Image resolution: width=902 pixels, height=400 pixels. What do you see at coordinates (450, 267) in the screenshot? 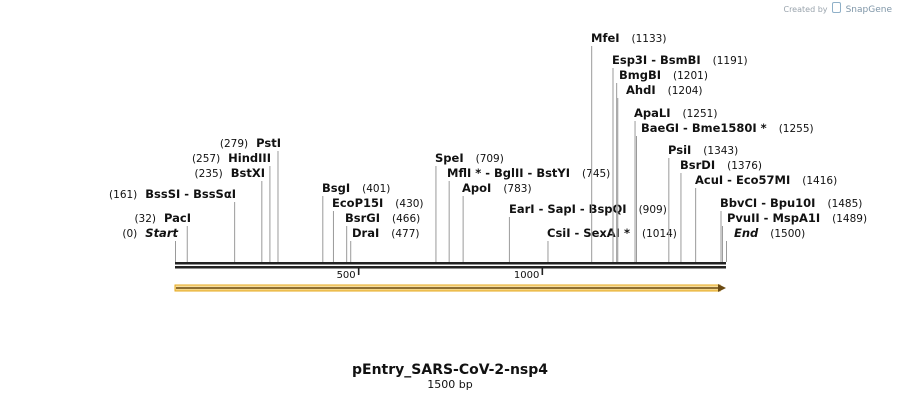
I see `backbone-bottom-strand` at bounding box center [450, 267].